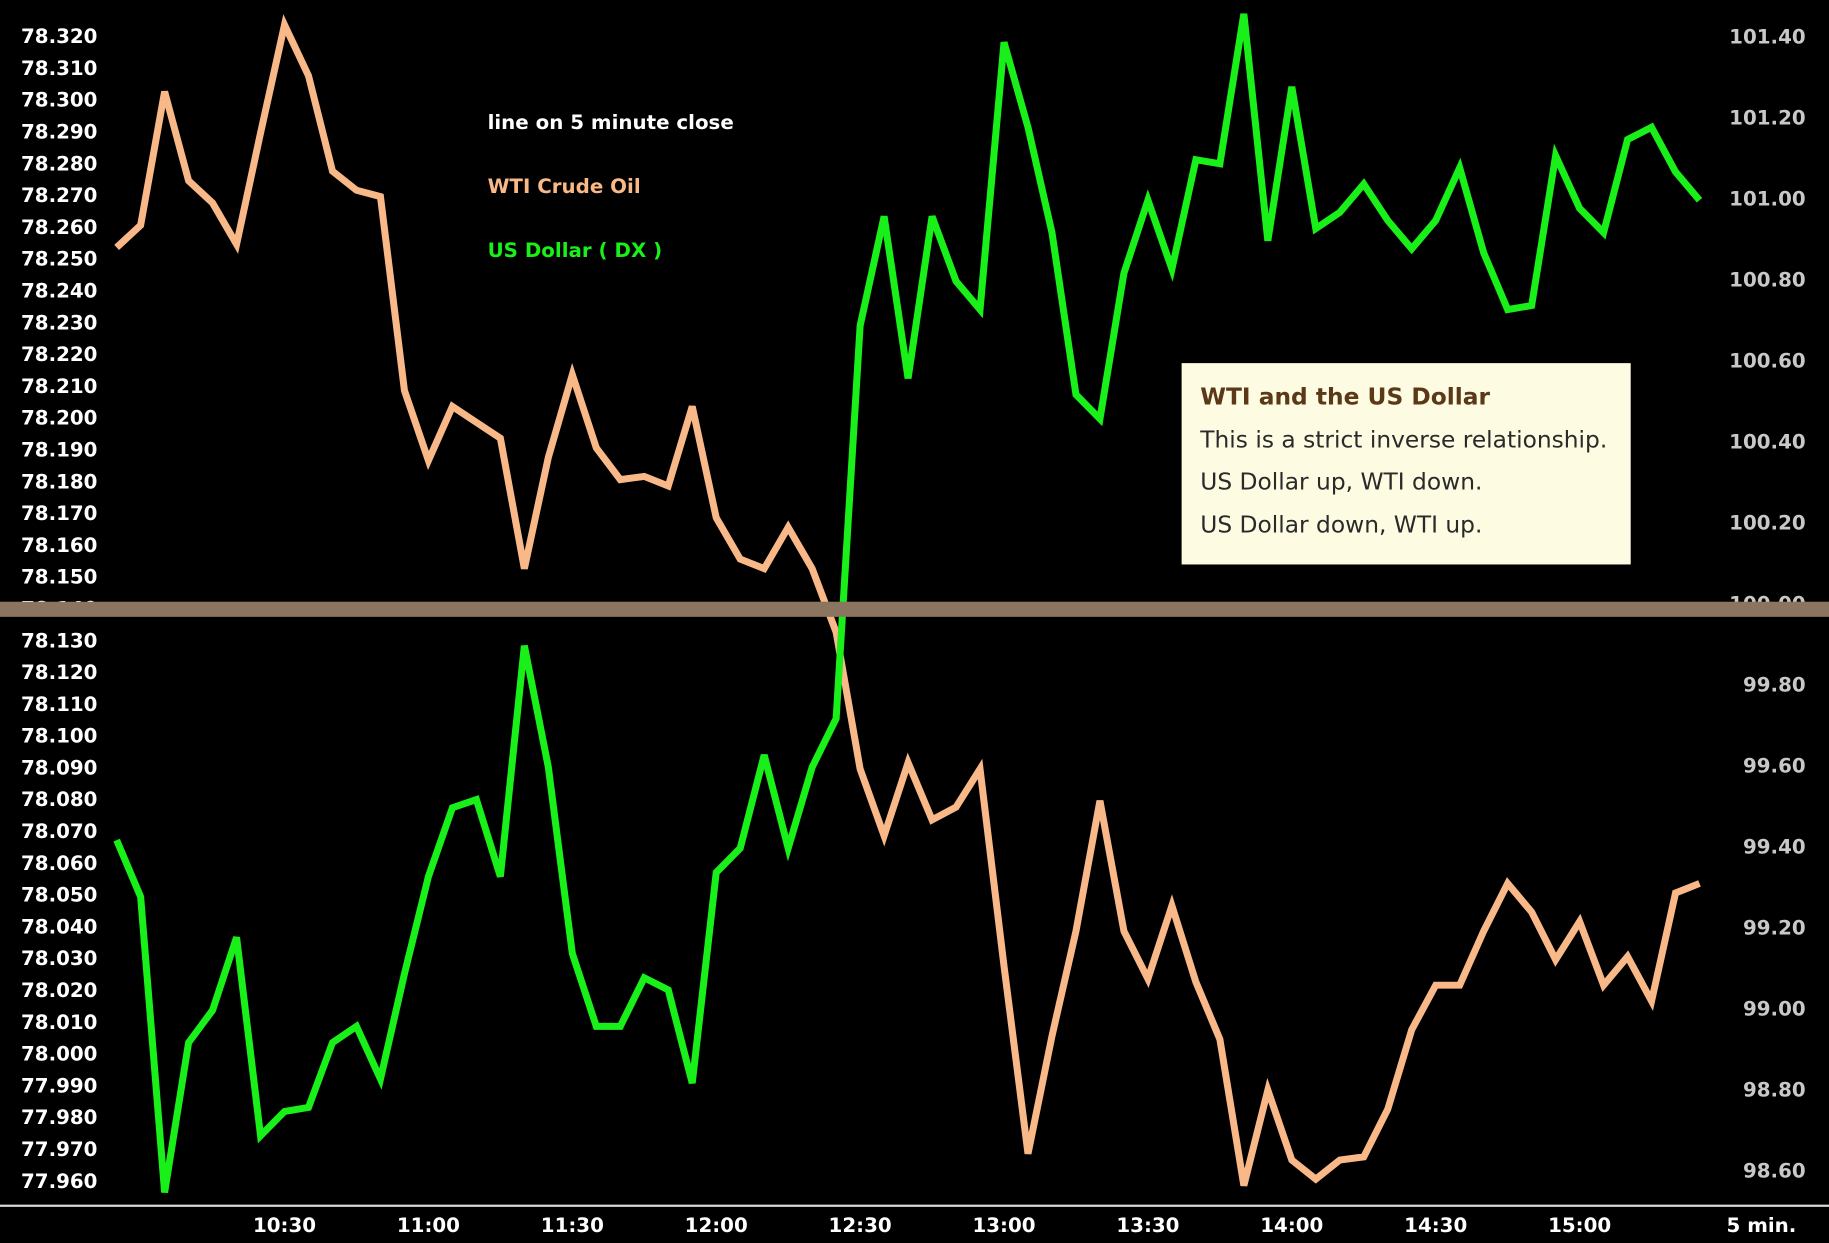 This screenshot has width=1829, height=1243. Describe the element at coordinates (59, 291) in the screenshot. I see `y-tick-label: 78.240` at that location.